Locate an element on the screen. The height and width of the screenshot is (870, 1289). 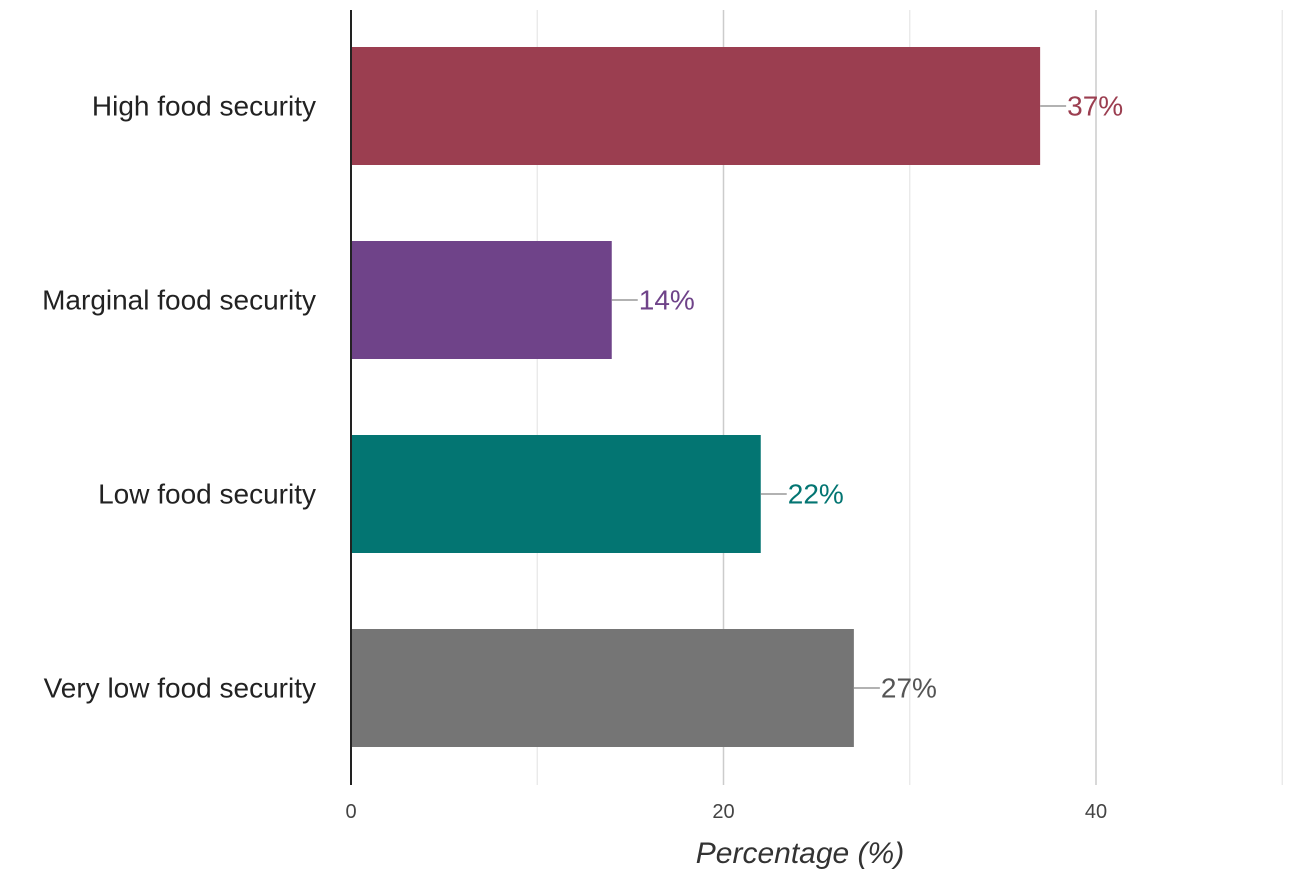
category-label: Marginal food security is located at coordinates (179, 300).